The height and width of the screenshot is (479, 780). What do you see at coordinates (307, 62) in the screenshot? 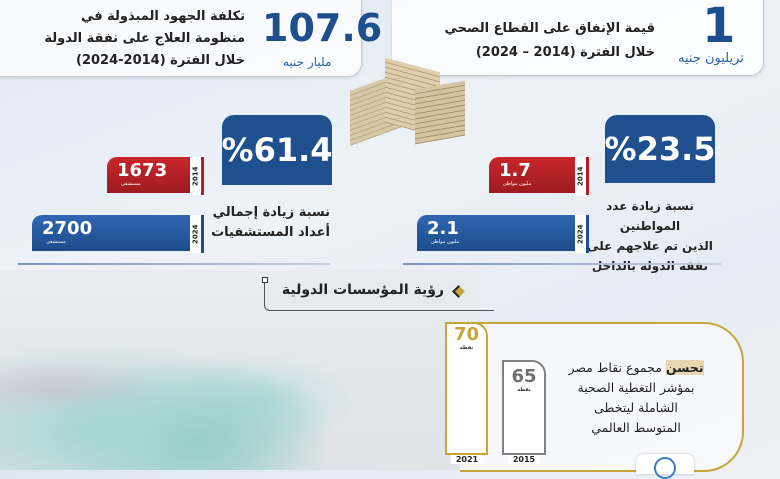
I see `treatment-cost-unit: مليار جنيه` at bounding box center [307, 62].